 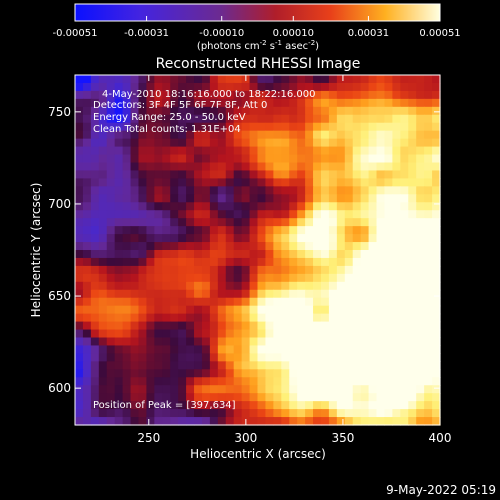 I want to click on colorbar-tick-label: 0.00010, so click(x=293, y=33).